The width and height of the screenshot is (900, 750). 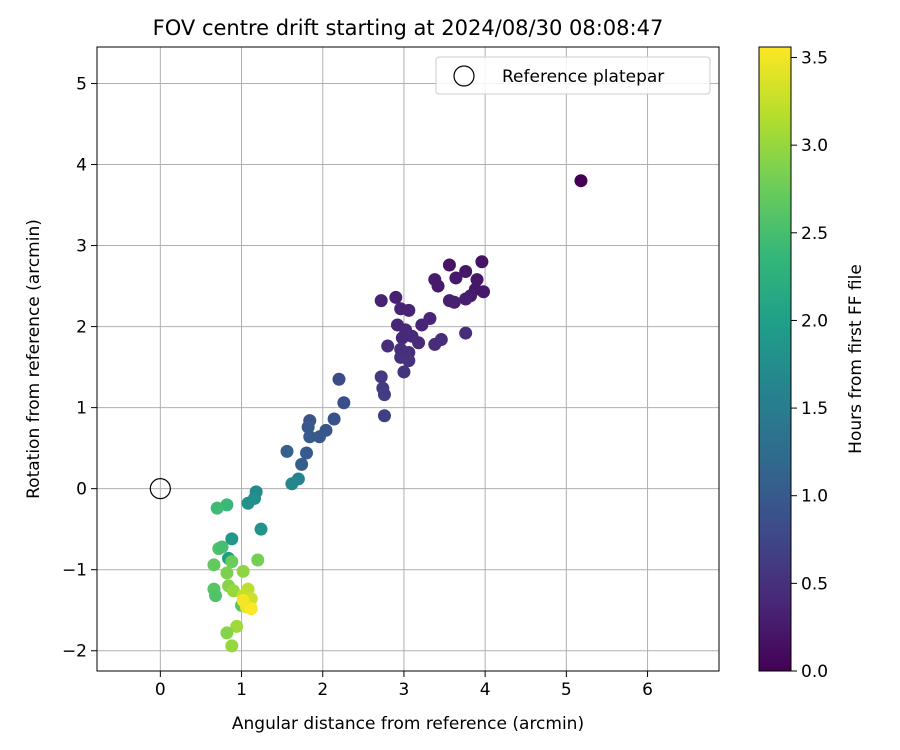 I want to click on colorbar-tick-label: 1.0, so click(x=814, y=497).